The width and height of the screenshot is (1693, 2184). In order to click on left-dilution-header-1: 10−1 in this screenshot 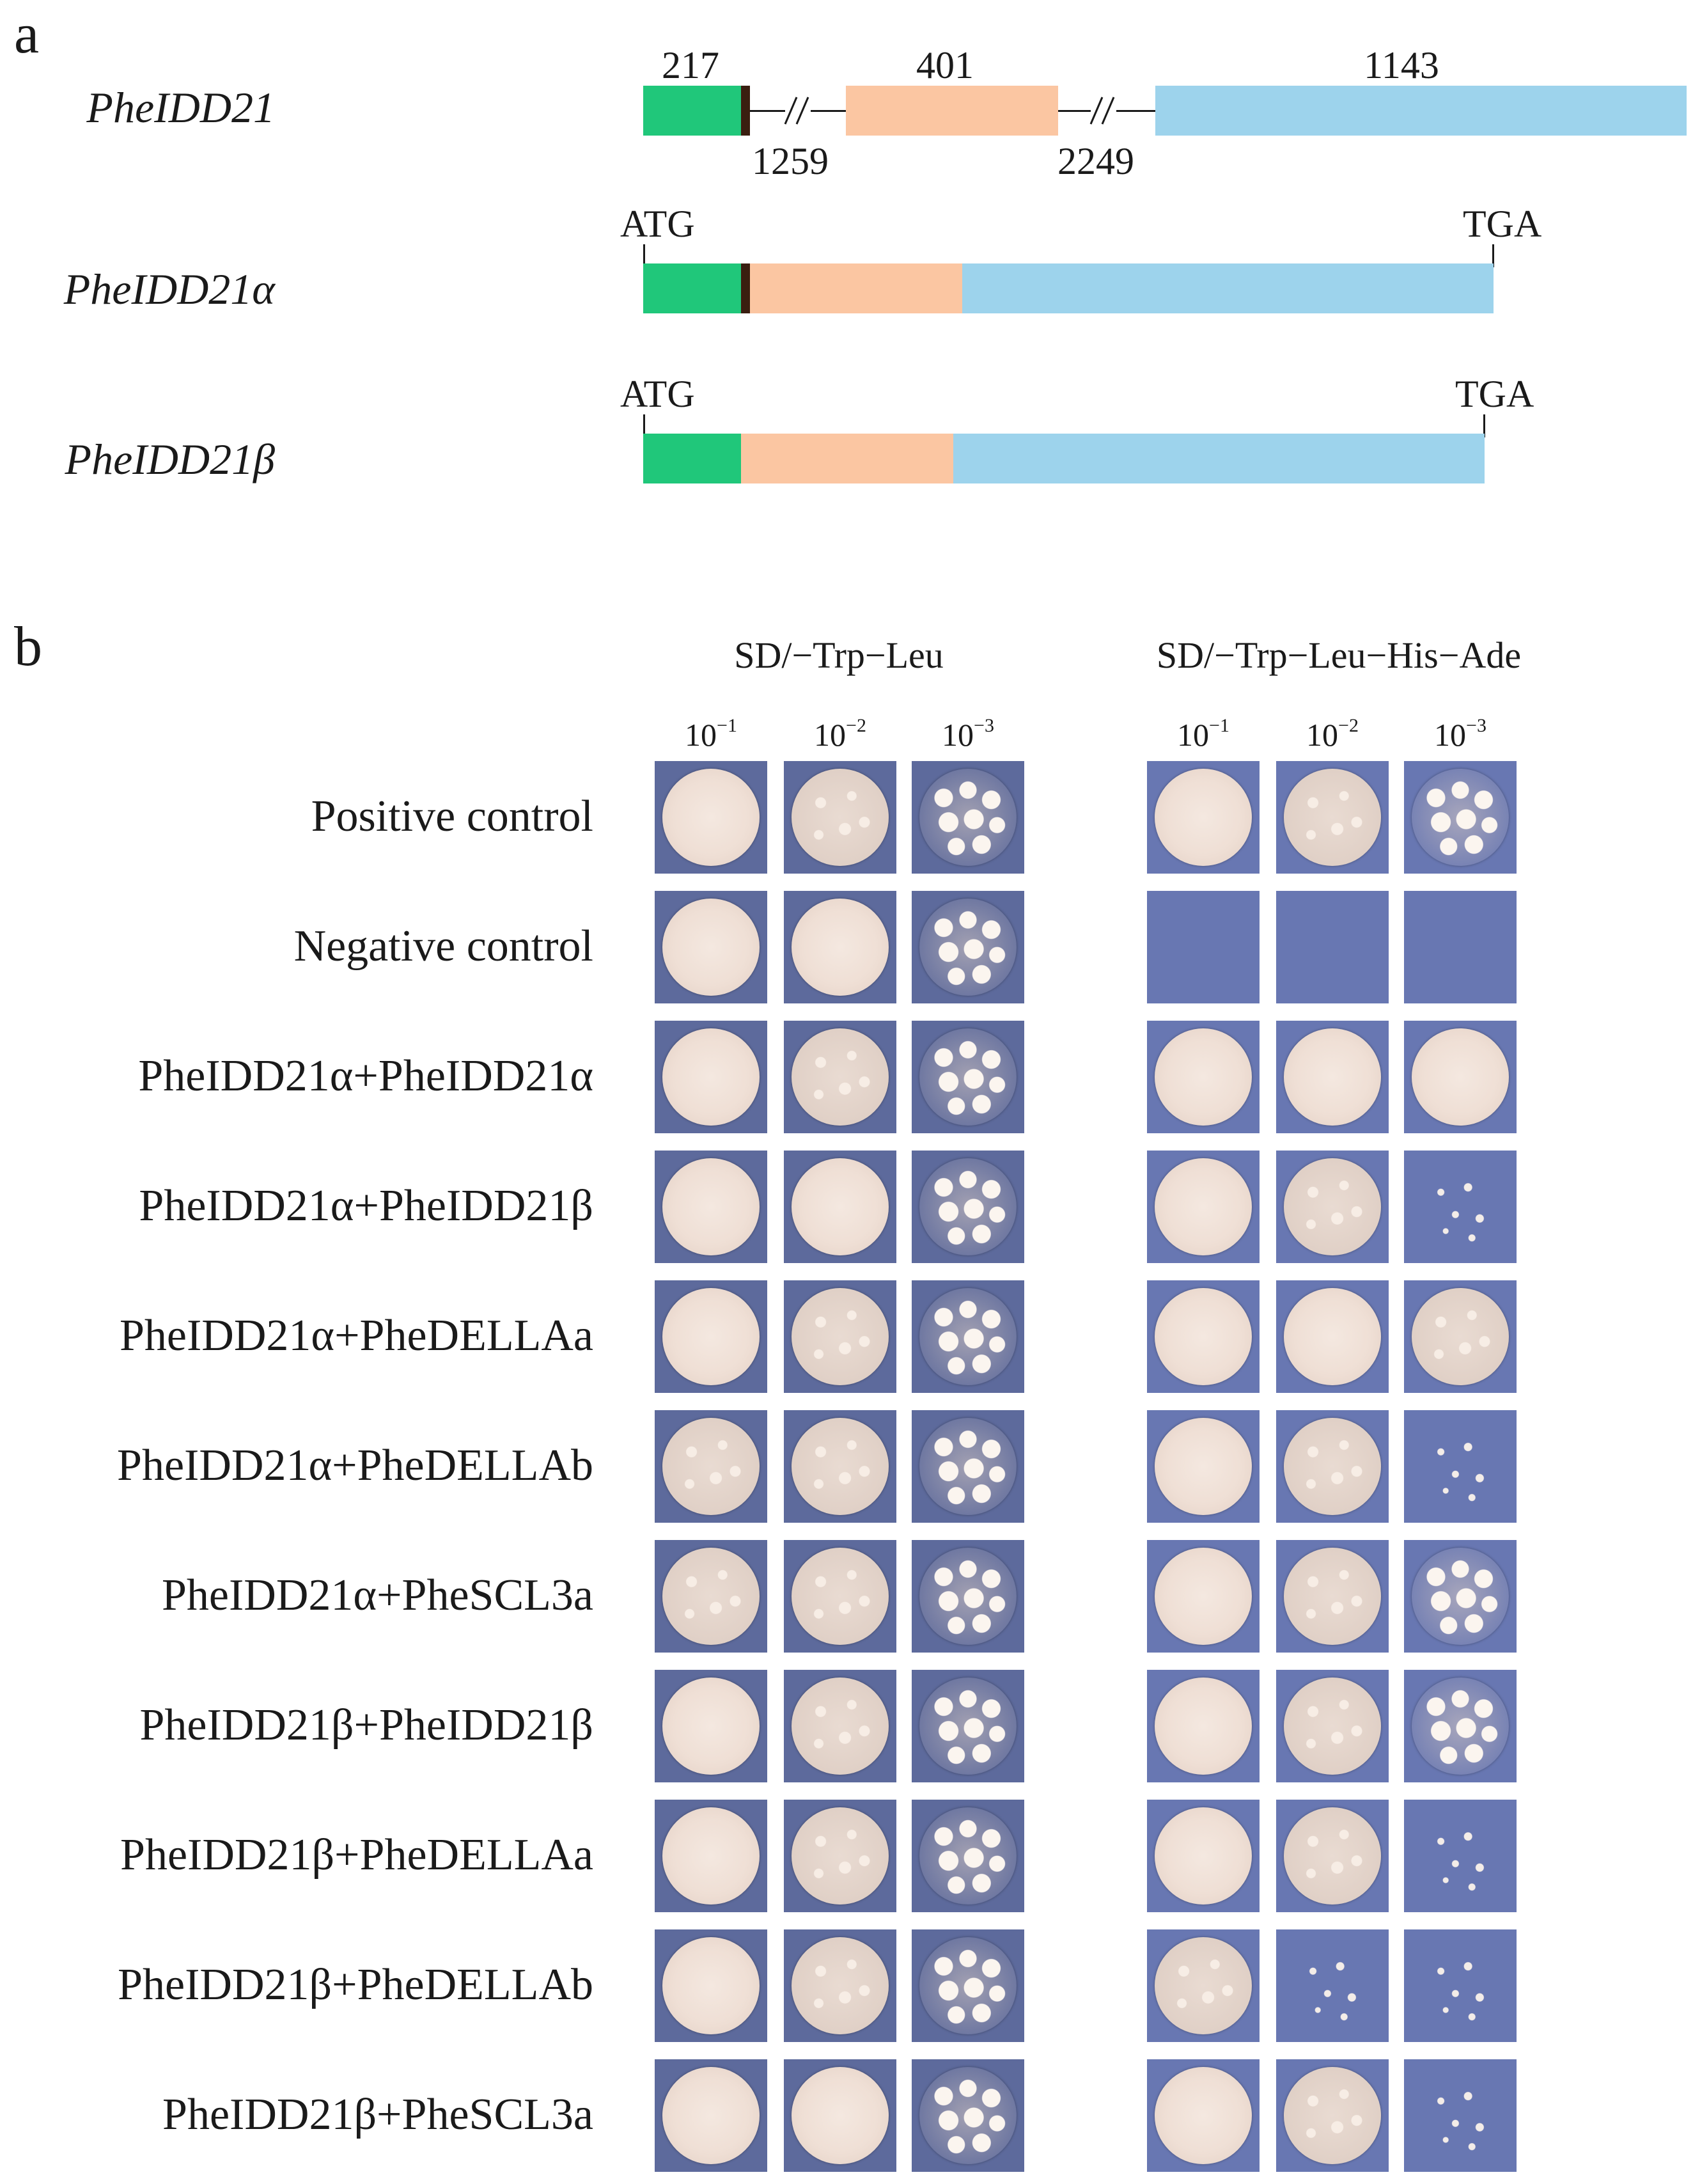, I will do `click(711, 733)`.